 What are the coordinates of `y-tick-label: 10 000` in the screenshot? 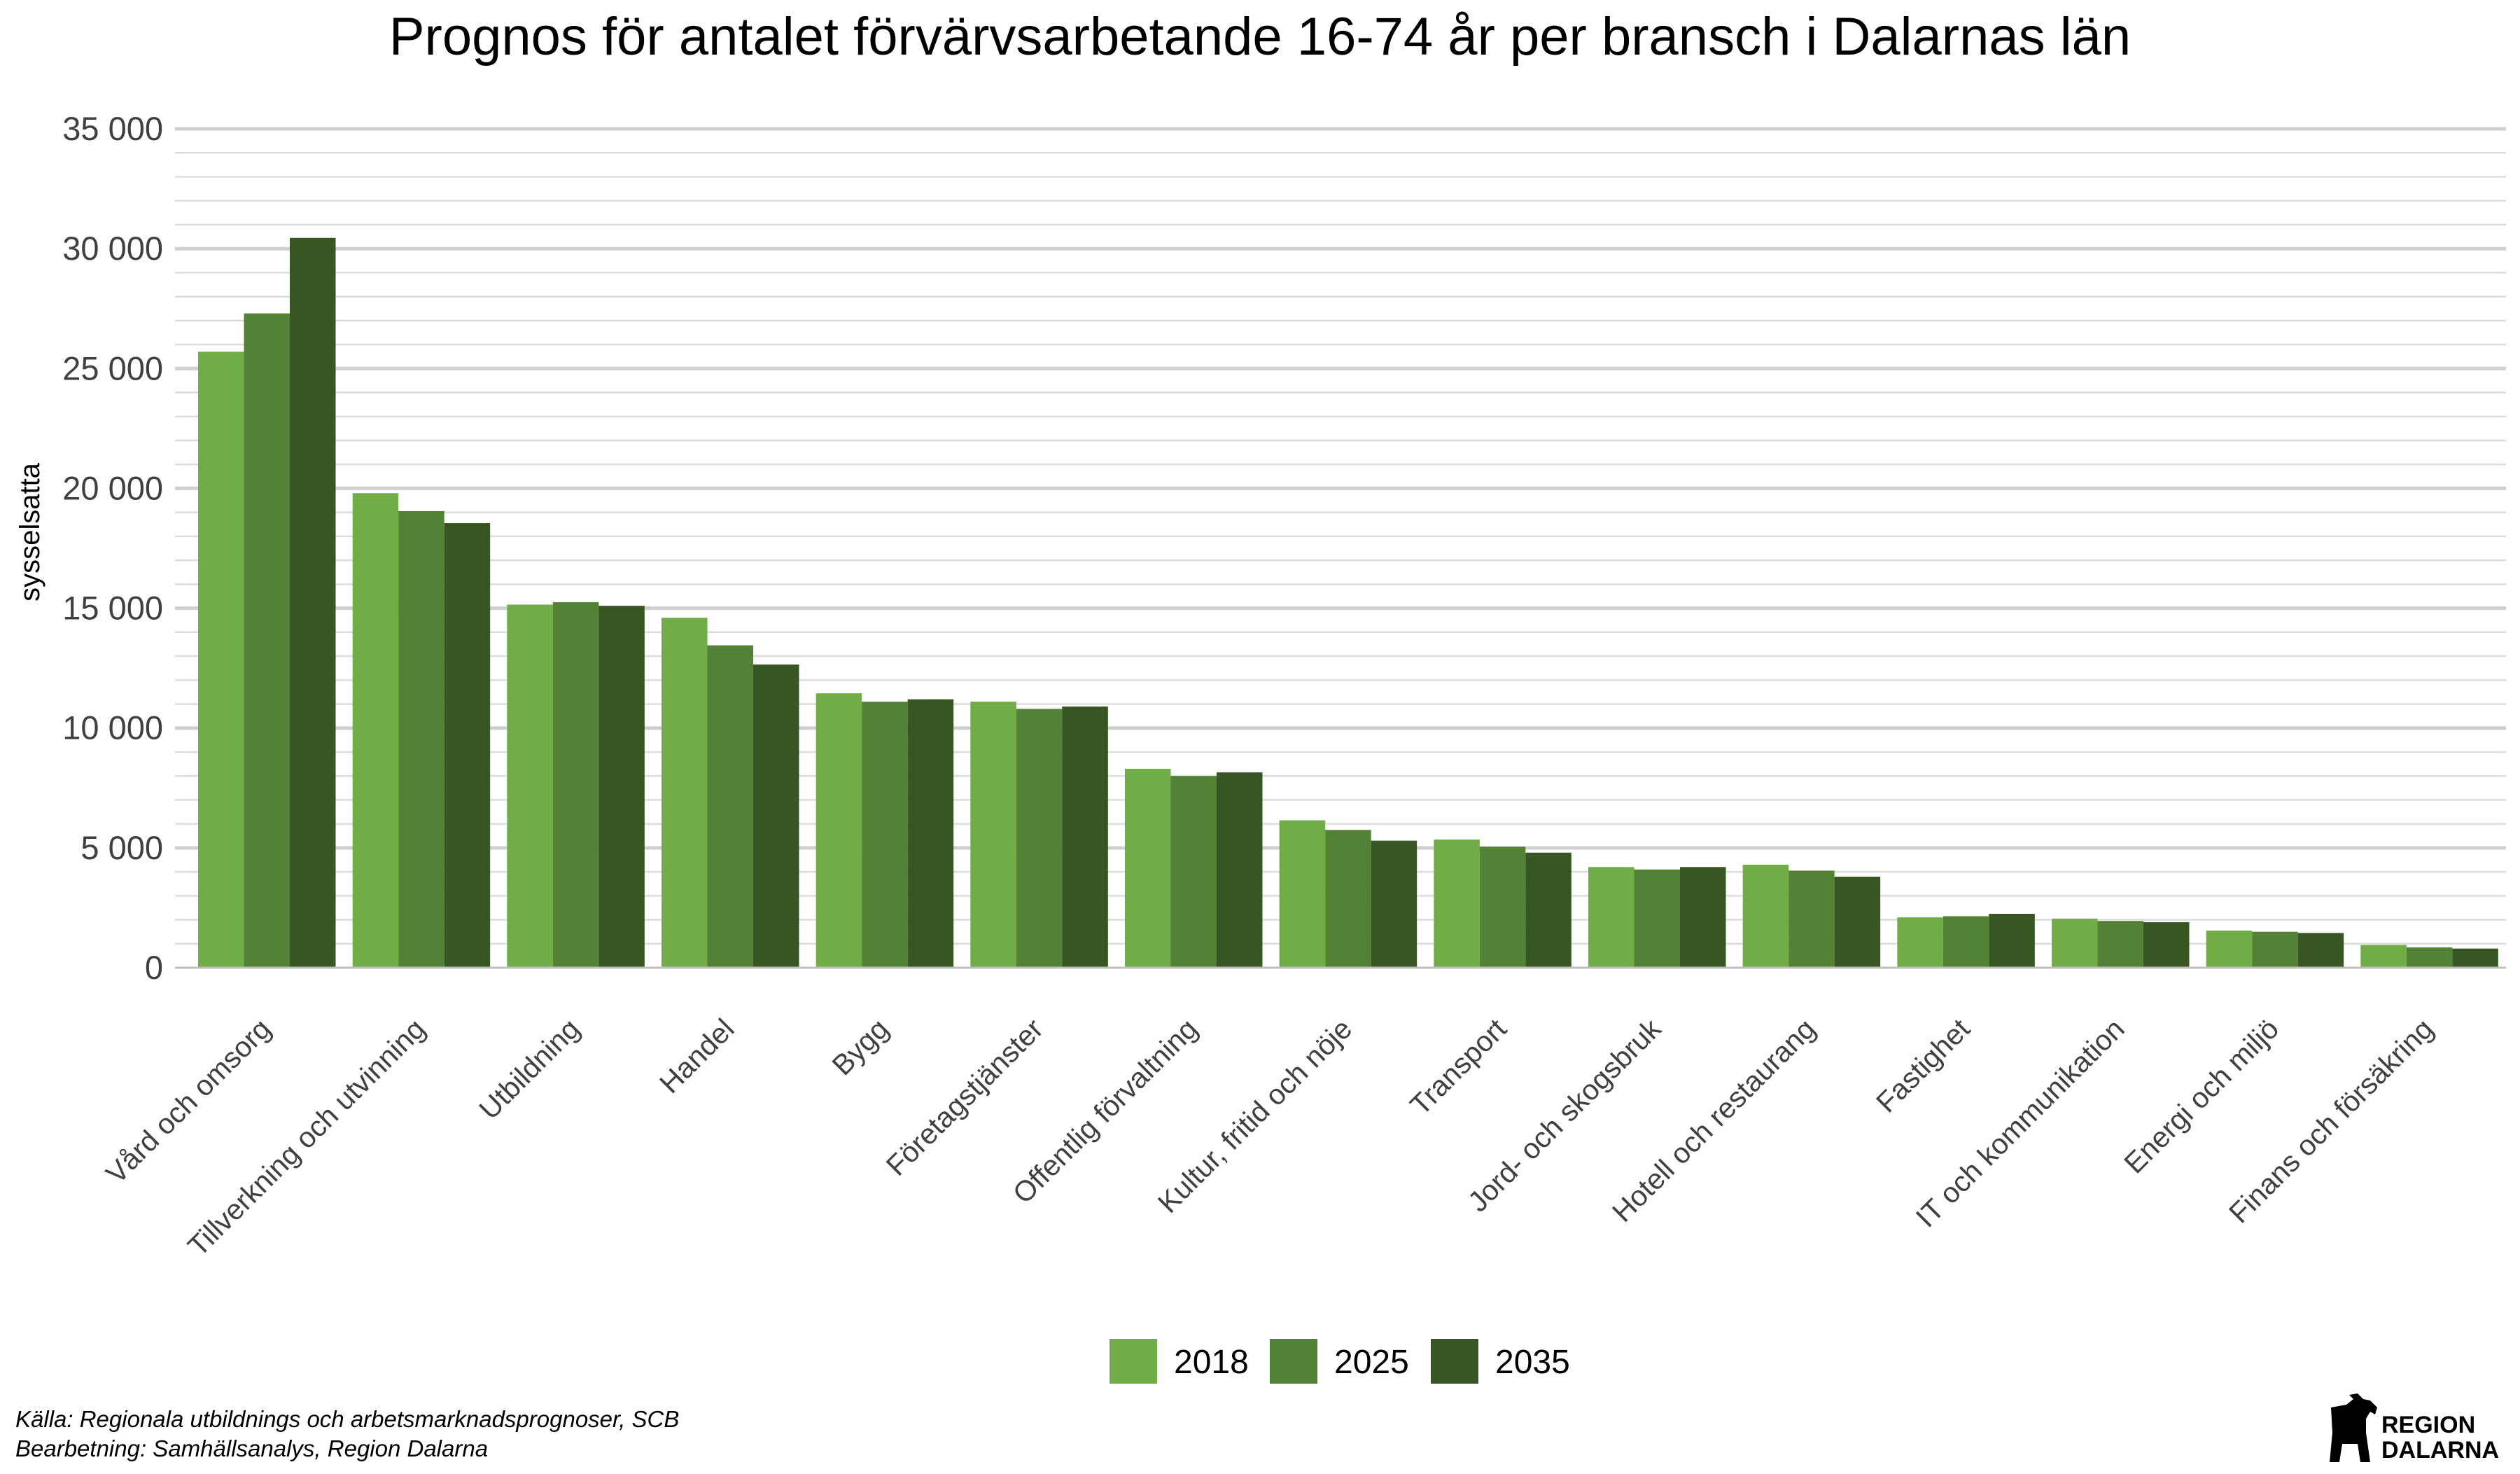 It's located at (112, 727).